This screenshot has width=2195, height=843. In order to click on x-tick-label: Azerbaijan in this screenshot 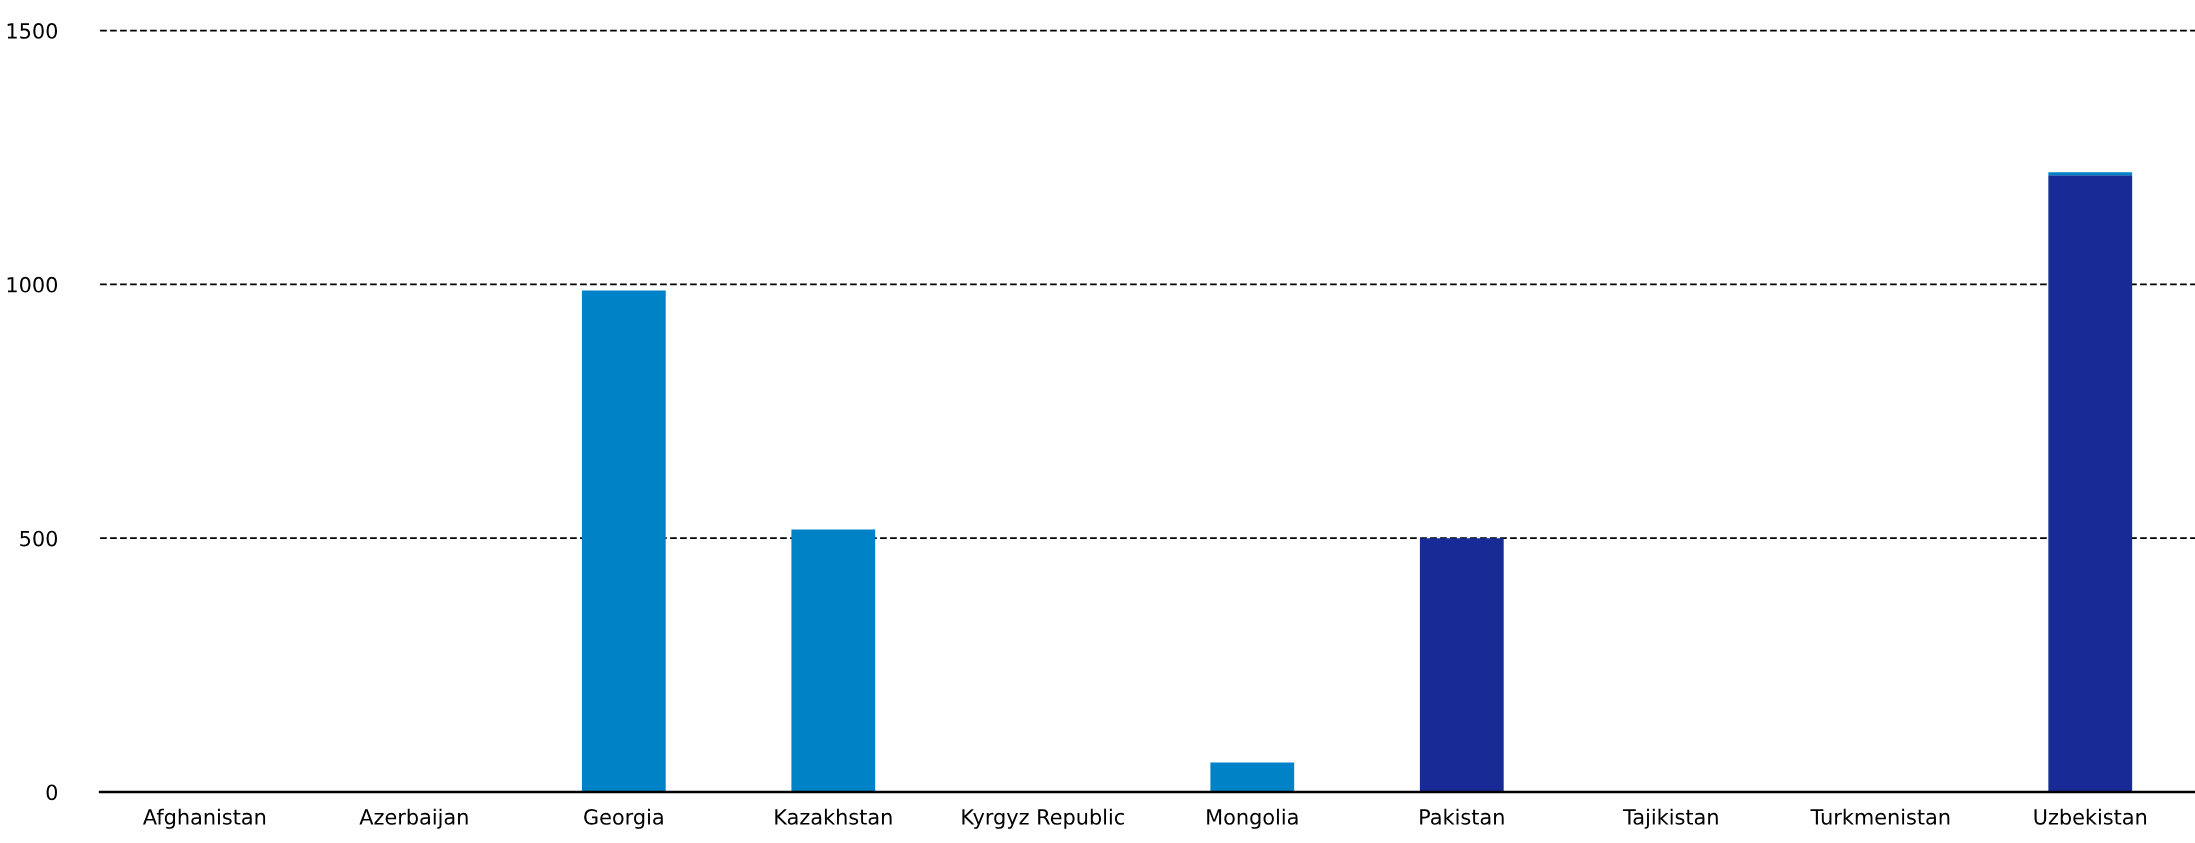, I will do `click(413, 818)`.